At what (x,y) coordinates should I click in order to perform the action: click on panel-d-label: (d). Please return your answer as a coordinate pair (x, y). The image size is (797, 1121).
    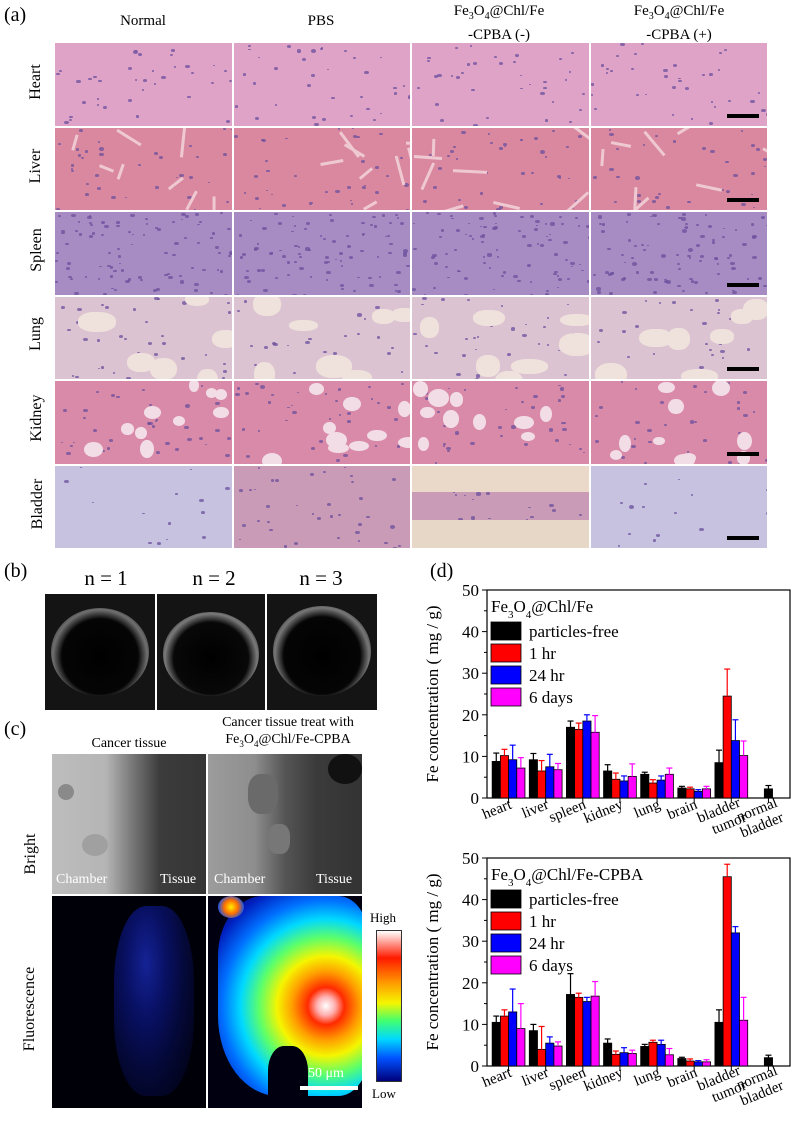
    Looking at the image, I should click on (442, 571).